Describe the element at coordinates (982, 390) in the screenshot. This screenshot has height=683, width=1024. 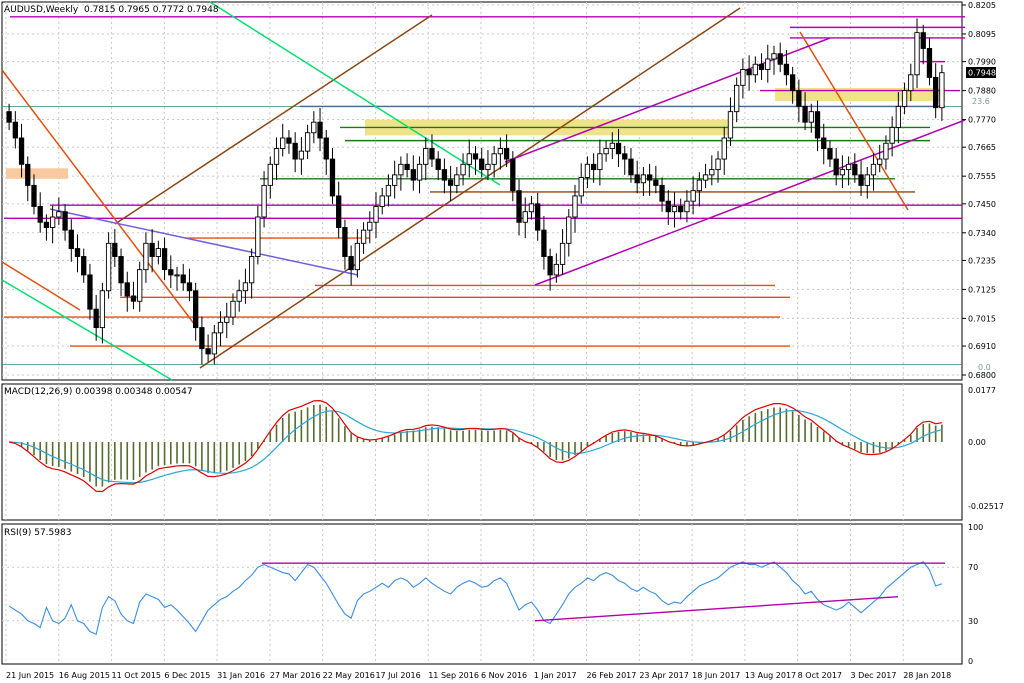
I see `macd-tick-label: 0.0177` at that location.